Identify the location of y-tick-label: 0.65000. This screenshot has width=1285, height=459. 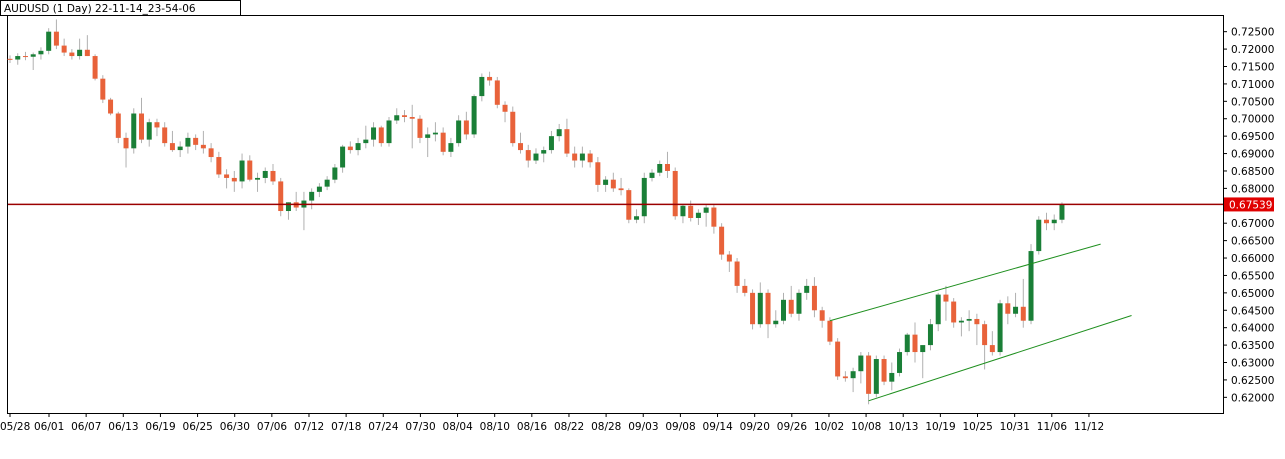
(1252, 294).